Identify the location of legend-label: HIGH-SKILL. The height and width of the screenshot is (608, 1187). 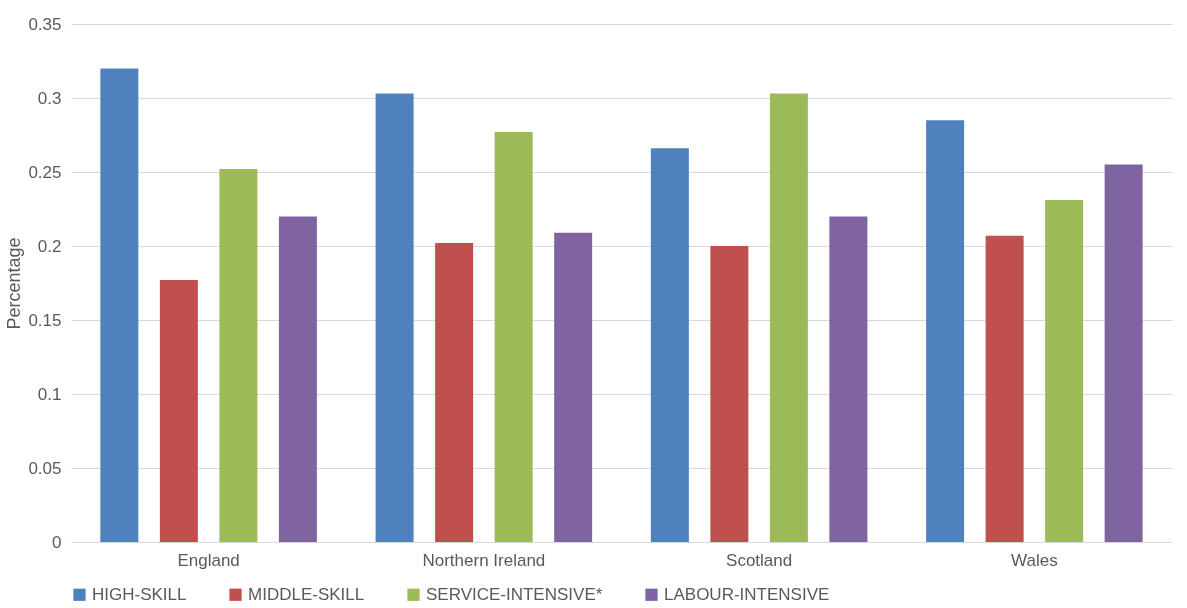
(139, 594).